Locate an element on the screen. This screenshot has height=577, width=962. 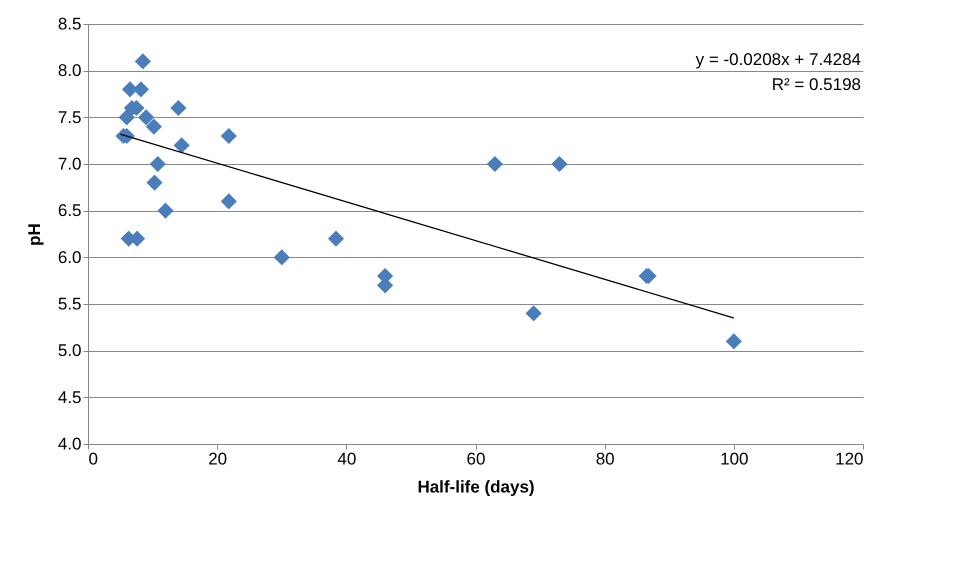
annotation: y = -0.0208x + 7.4284 is located at coordinates (778, 59).